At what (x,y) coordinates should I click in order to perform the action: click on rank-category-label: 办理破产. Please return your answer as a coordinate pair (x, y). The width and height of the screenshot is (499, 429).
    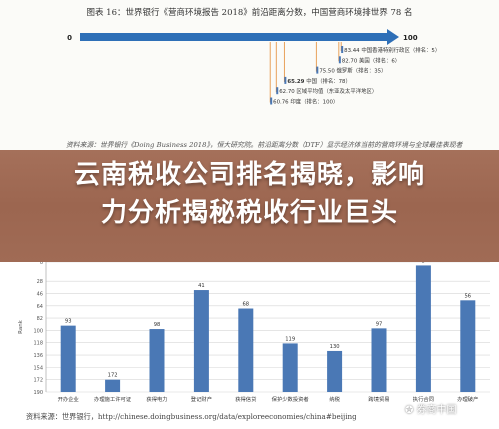
    Looking at the image, I should click on (467, 399).